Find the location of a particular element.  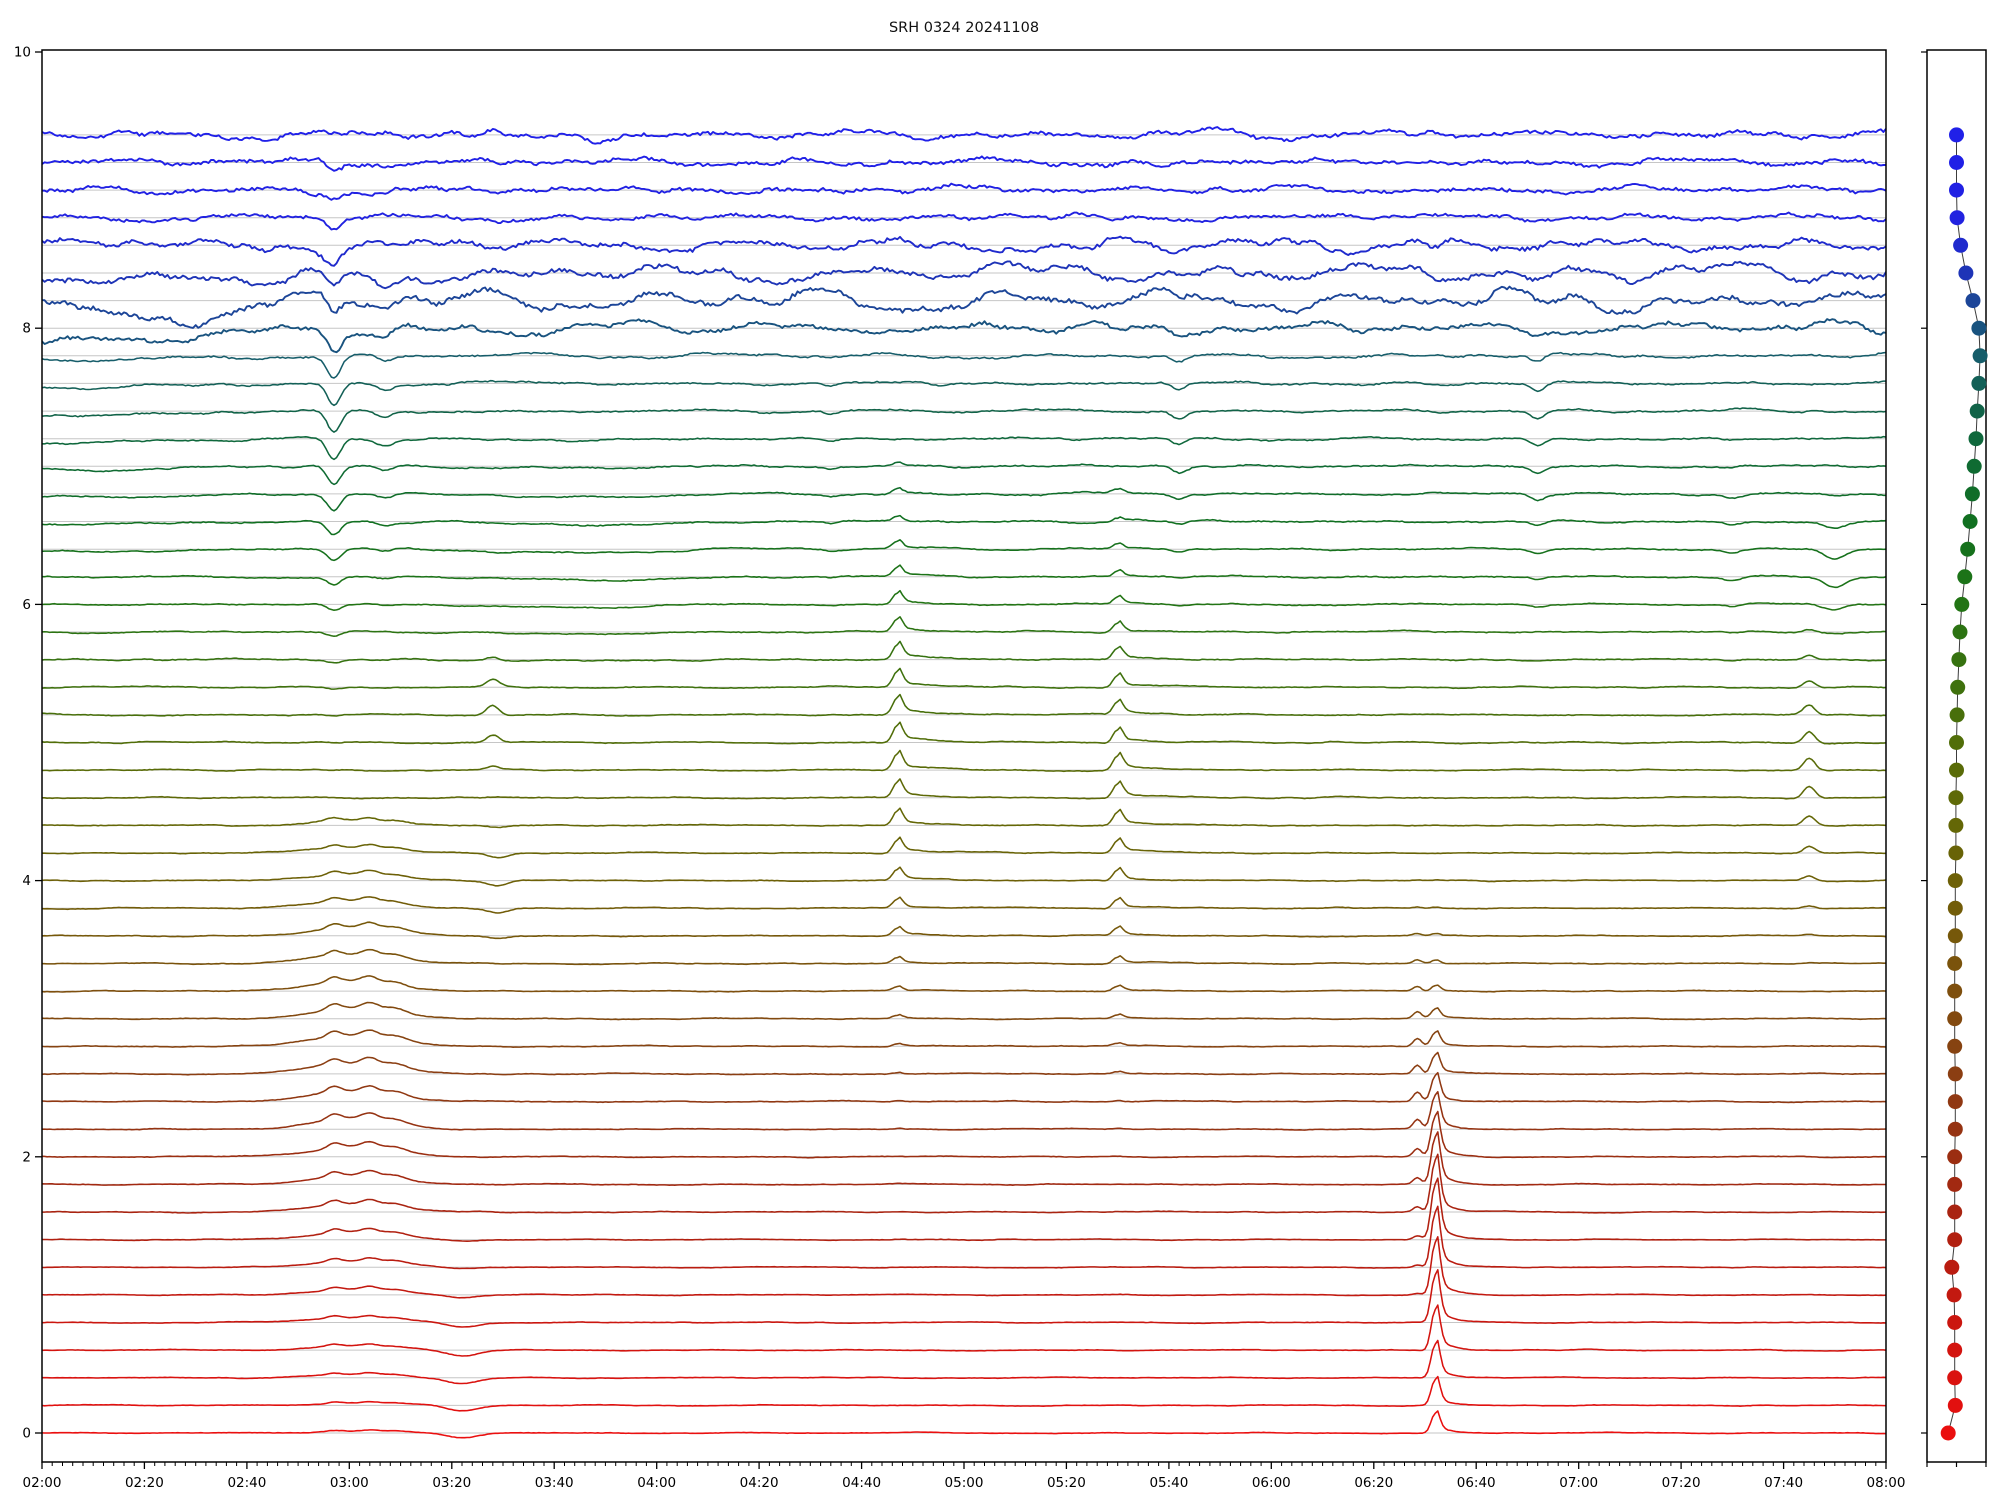

y-tick-label: 10 is located at coordinates (22, 53).